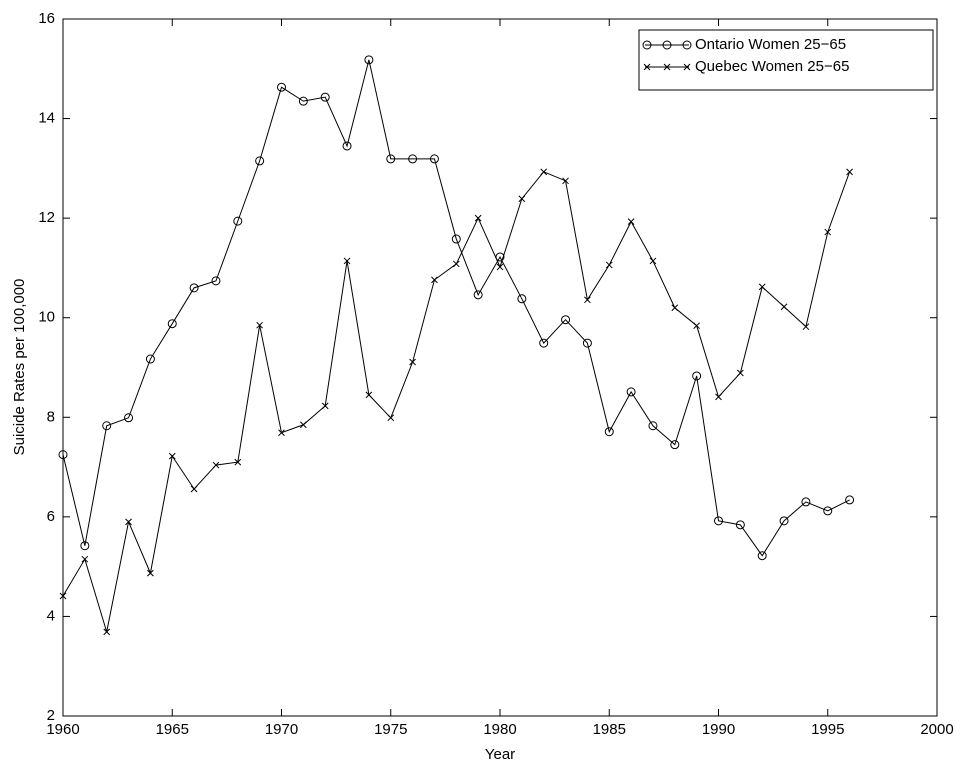 This screenshot has height=765, width=971. I want to click on y-tick-label: 12, so click(46, 217).